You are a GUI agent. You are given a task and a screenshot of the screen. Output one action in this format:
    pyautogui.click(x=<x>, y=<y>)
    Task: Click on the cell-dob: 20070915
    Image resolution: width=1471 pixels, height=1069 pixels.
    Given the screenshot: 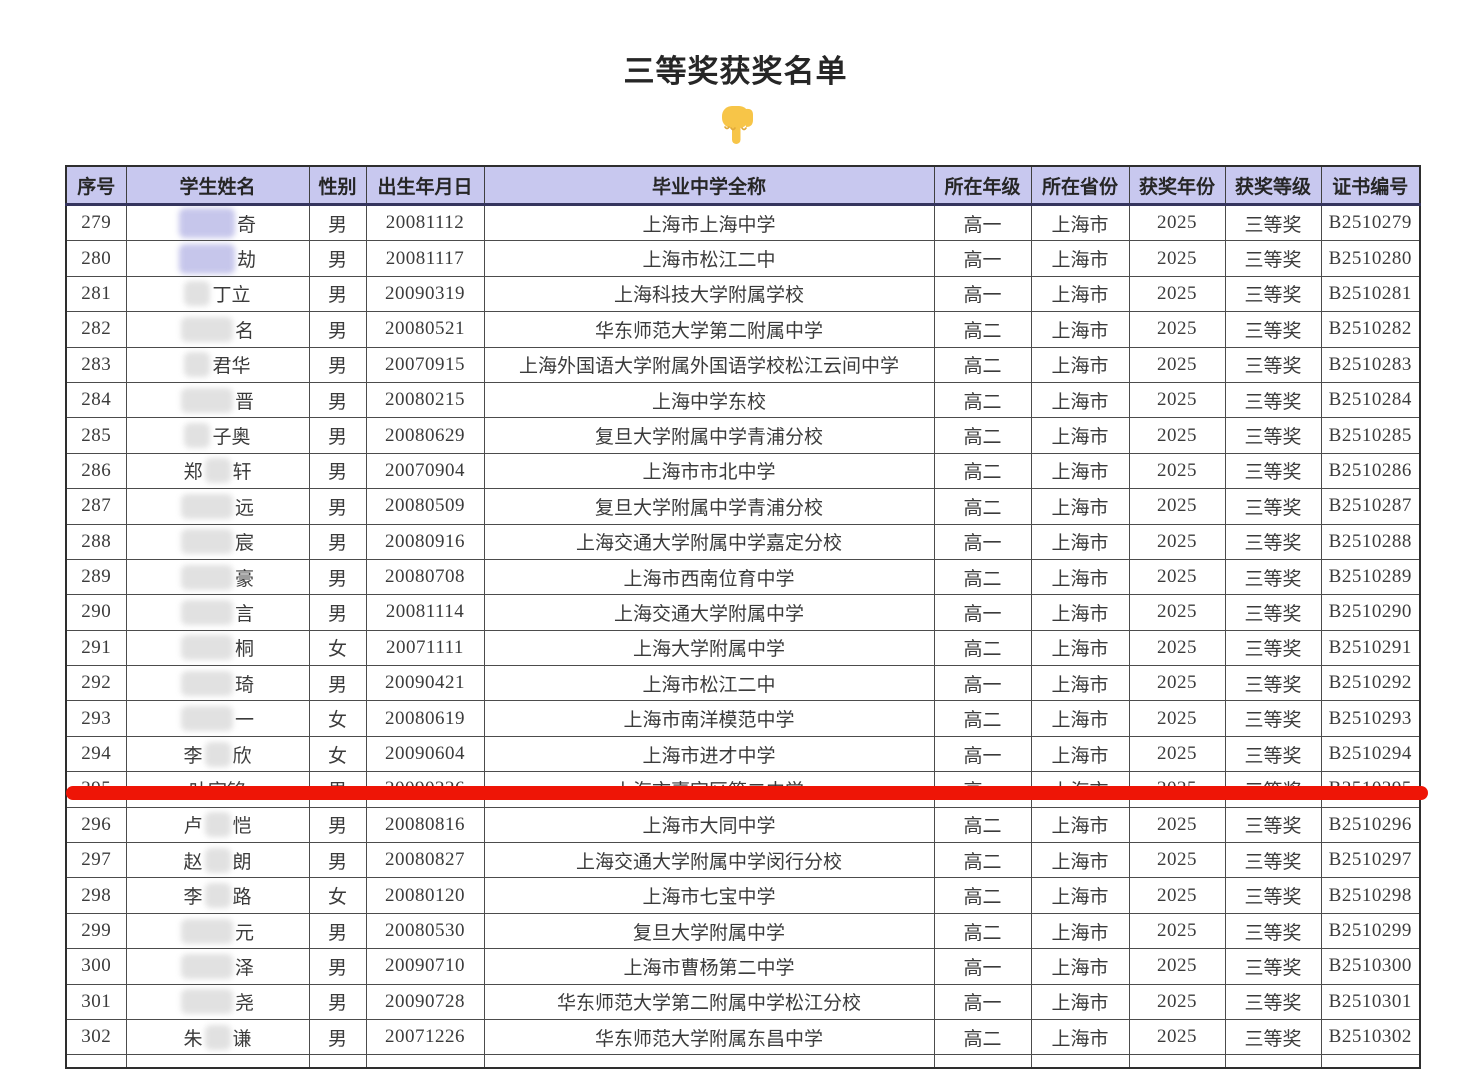 What is the action you would take?
    pyautogui.click(x=425, y=364)
    